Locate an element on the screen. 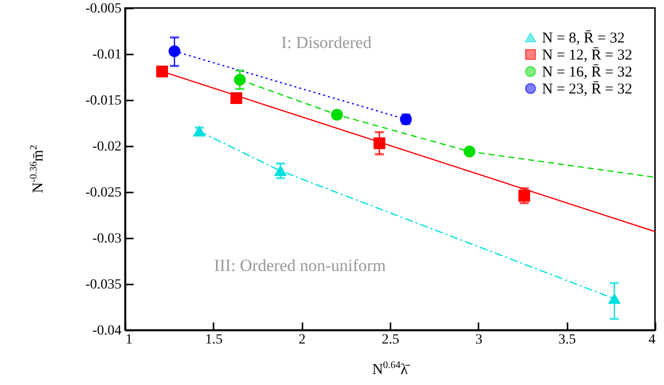 This screenshot has height=385, width=664. y-tick-label: -0.04 is located at coordinates (107, 331).